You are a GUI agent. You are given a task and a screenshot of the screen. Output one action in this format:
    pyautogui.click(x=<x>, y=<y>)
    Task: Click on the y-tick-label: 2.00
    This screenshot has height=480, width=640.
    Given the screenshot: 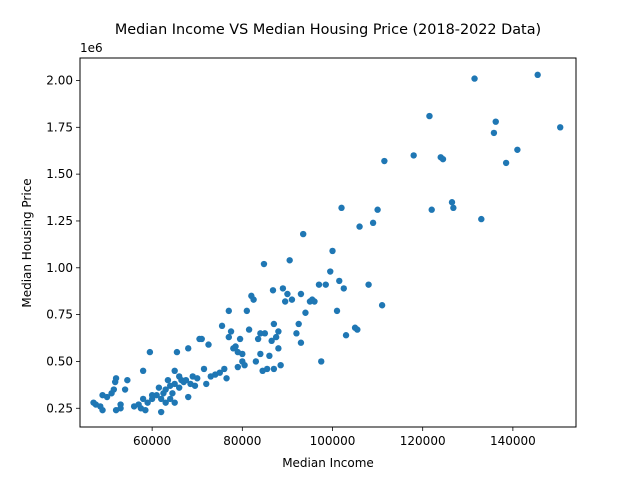 What is the action you would take?
    pyautogui.click(x=59, y=80)
    